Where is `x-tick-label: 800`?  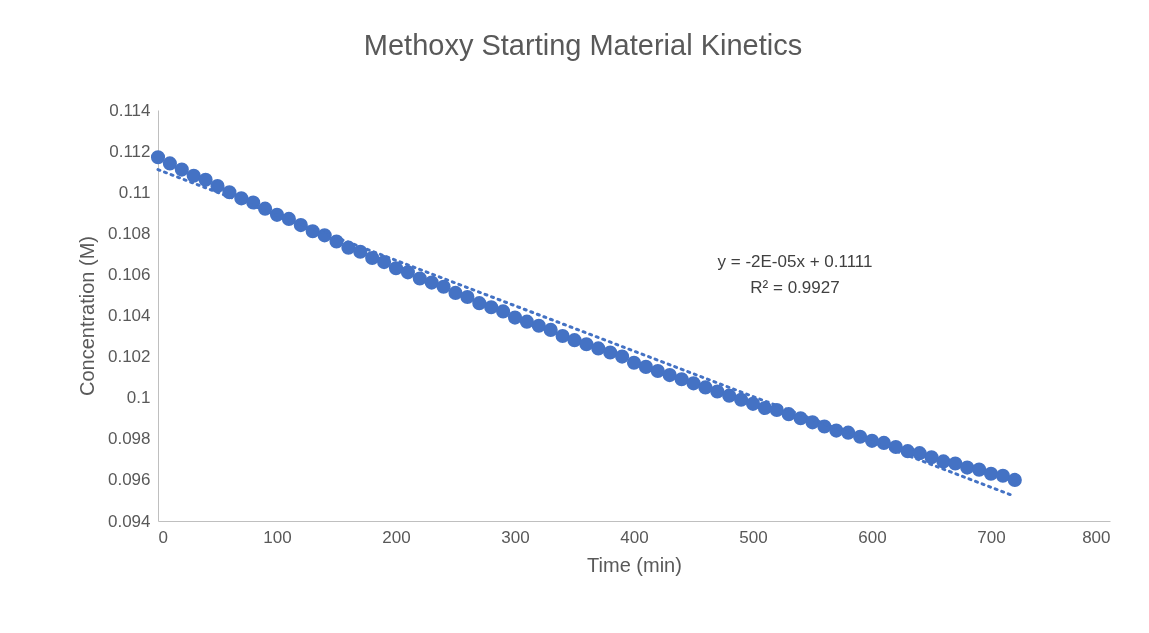 x-tick-label: 800 is located at coordinates (1096, 537).